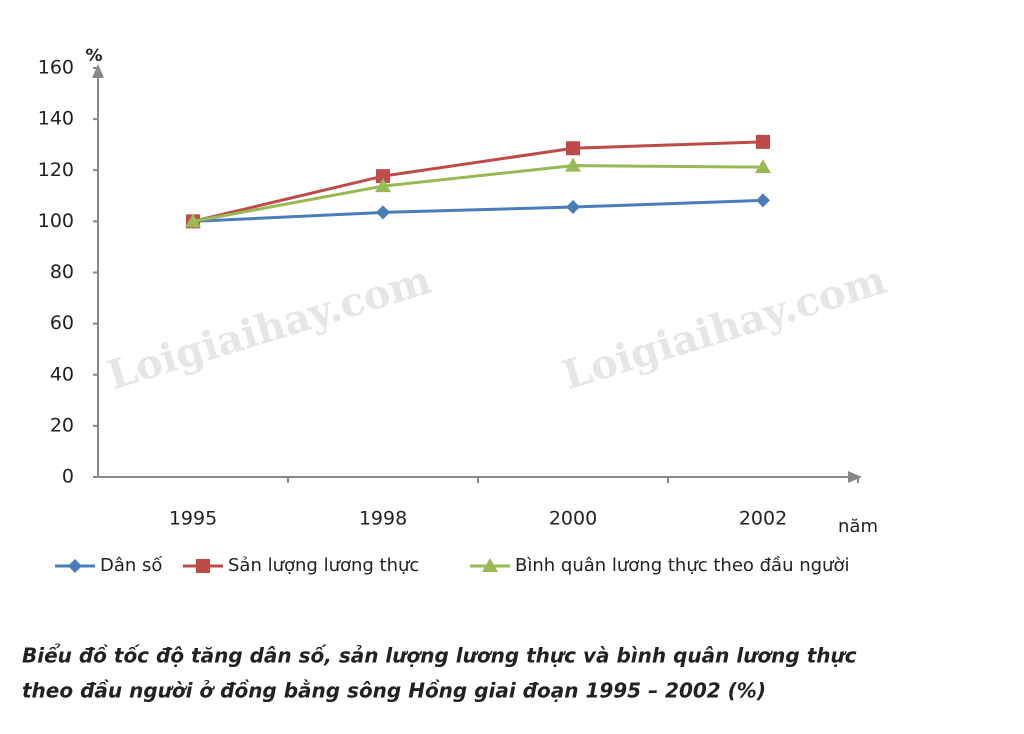 This screenshot has width=1024, height=734. What do you see at coordinates (62, 374) in the screenshot?
I see `y-tick-label: 40` at bounding box center [62, 374].